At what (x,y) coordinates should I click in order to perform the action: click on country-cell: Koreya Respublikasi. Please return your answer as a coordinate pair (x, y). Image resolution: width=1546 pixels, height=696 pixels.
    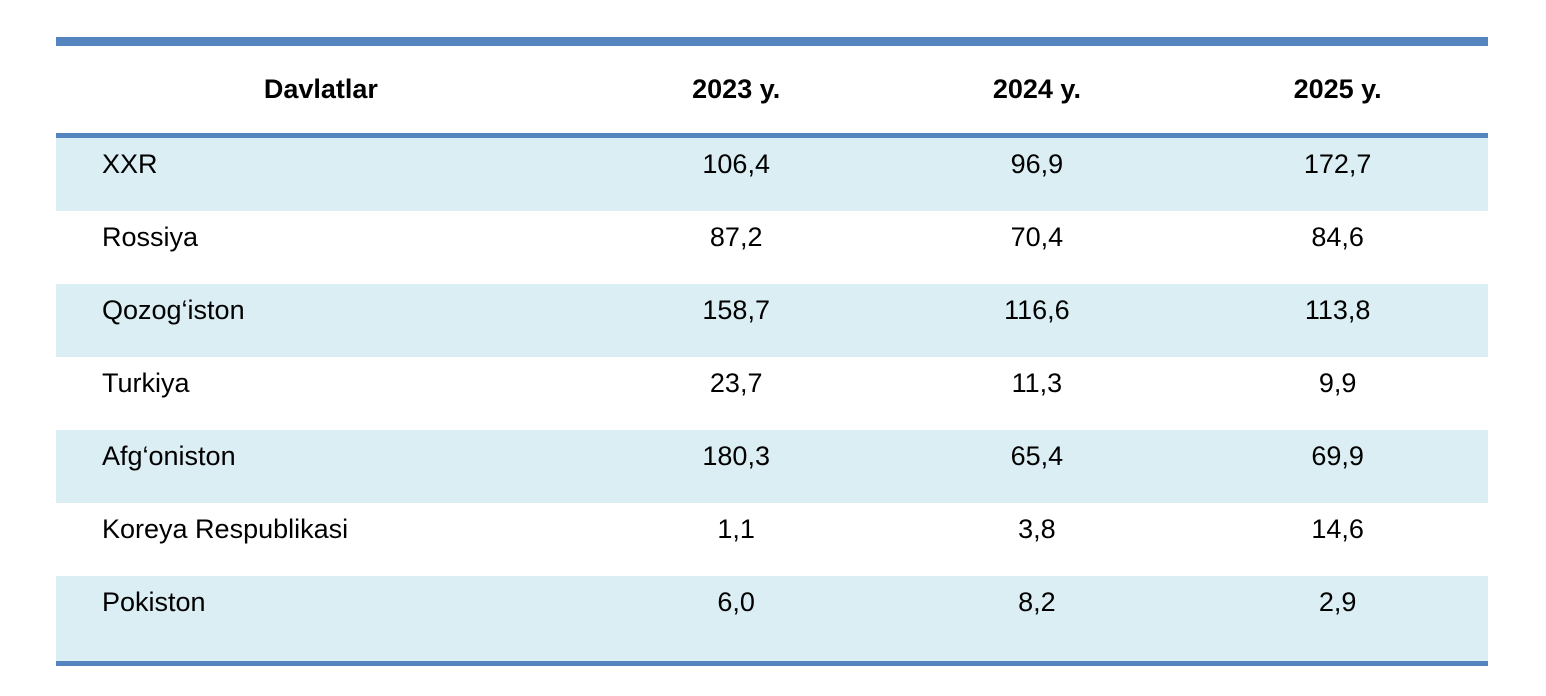
    Looking at the image, I should click on (225, 529).